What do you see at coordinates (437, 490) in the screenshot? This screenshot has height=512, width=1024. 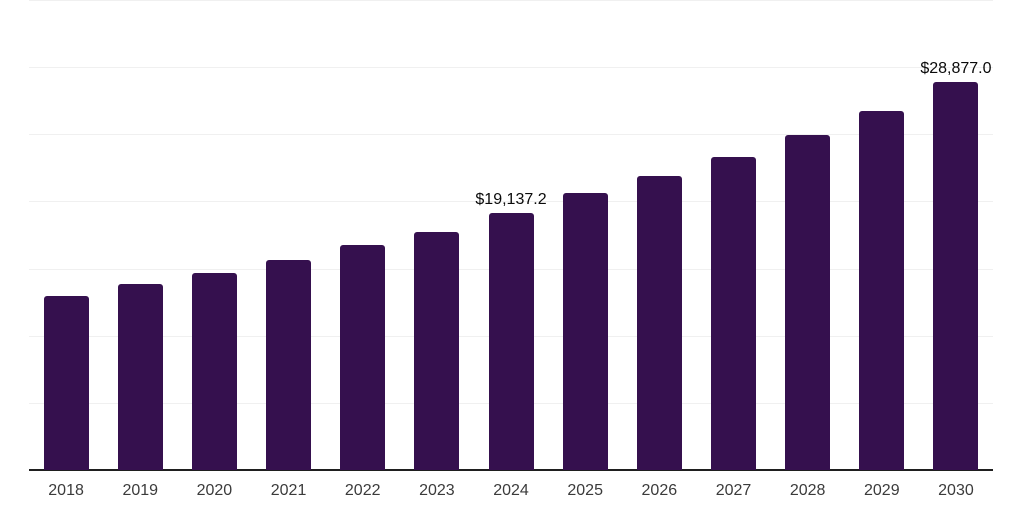 I see `x-tick-2023: 2023` at bounding box center [437, 490].